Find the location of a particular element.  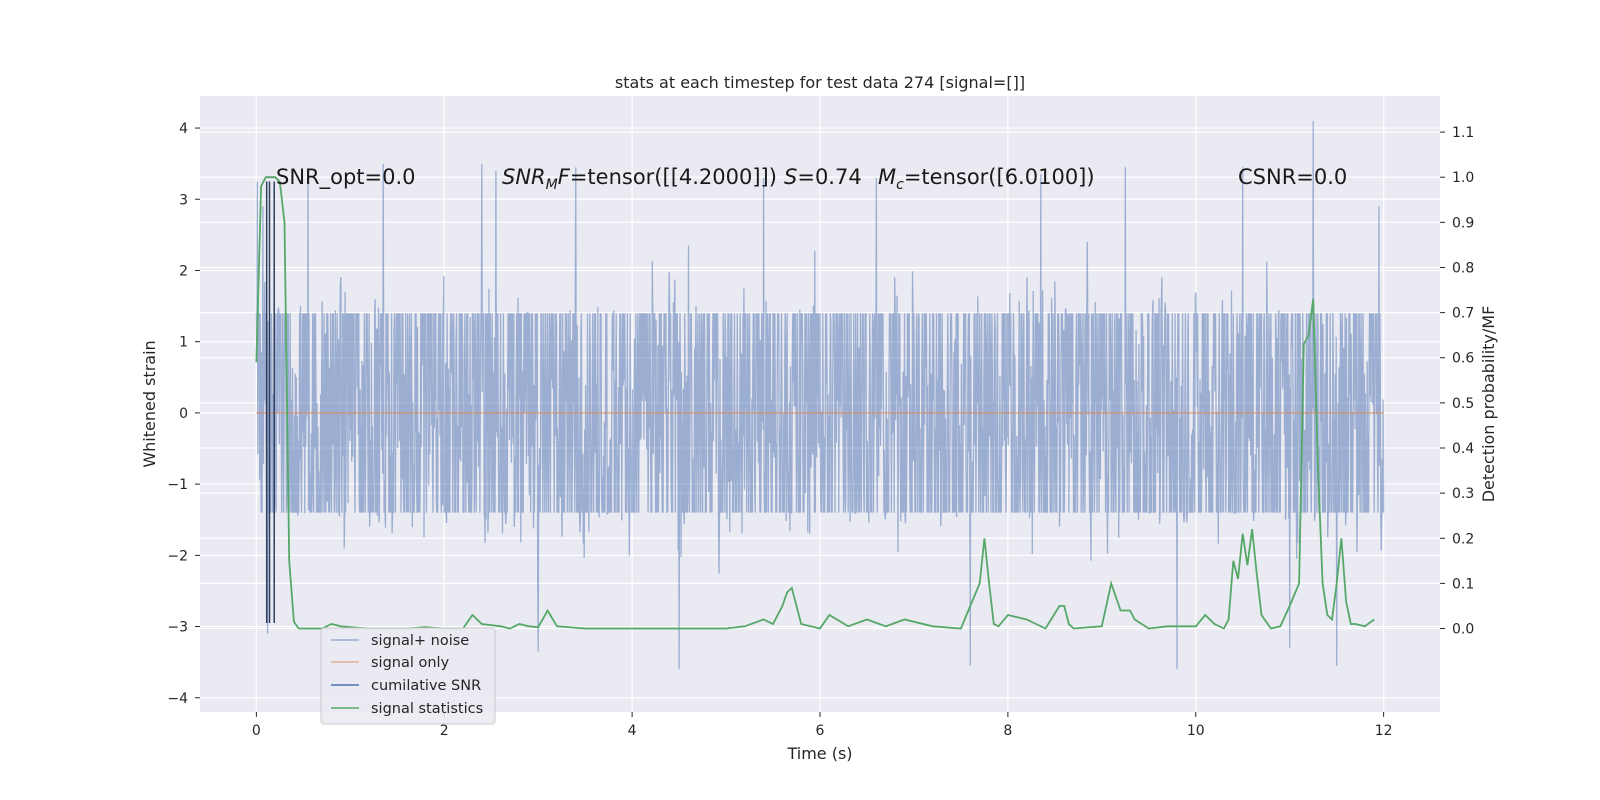

y-axis-label: Whitened strain is located at coordinates (149, 403).